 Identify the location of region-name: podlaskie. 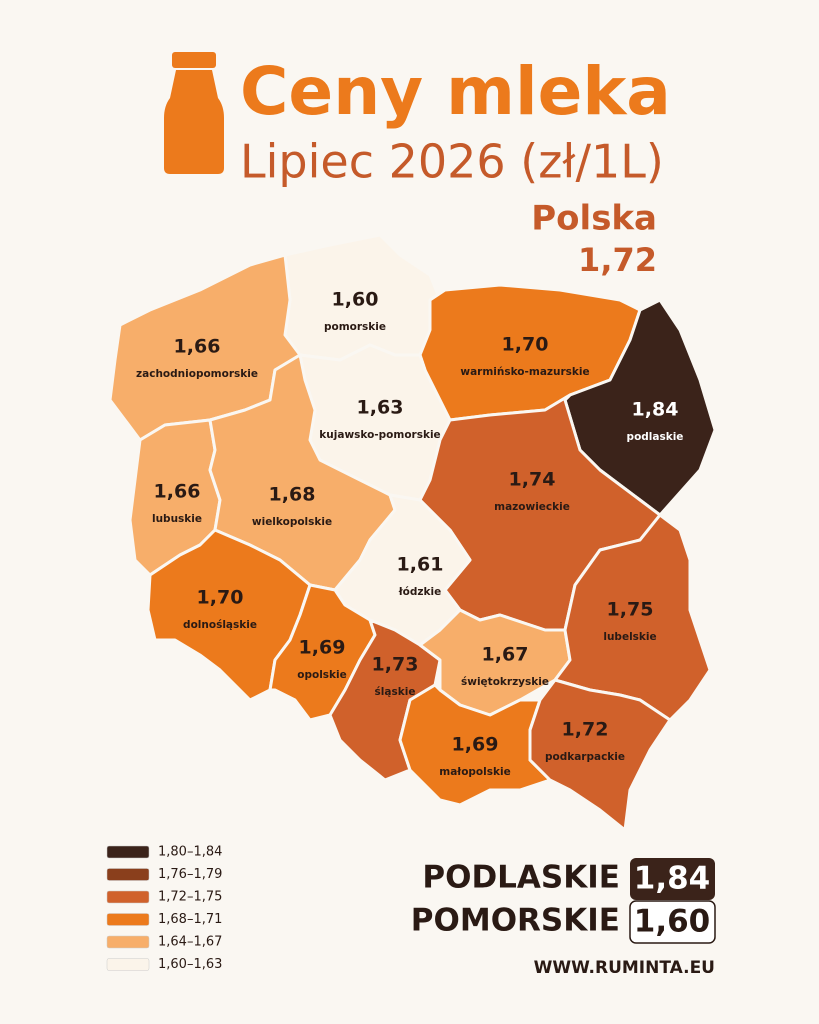
(655, 437).